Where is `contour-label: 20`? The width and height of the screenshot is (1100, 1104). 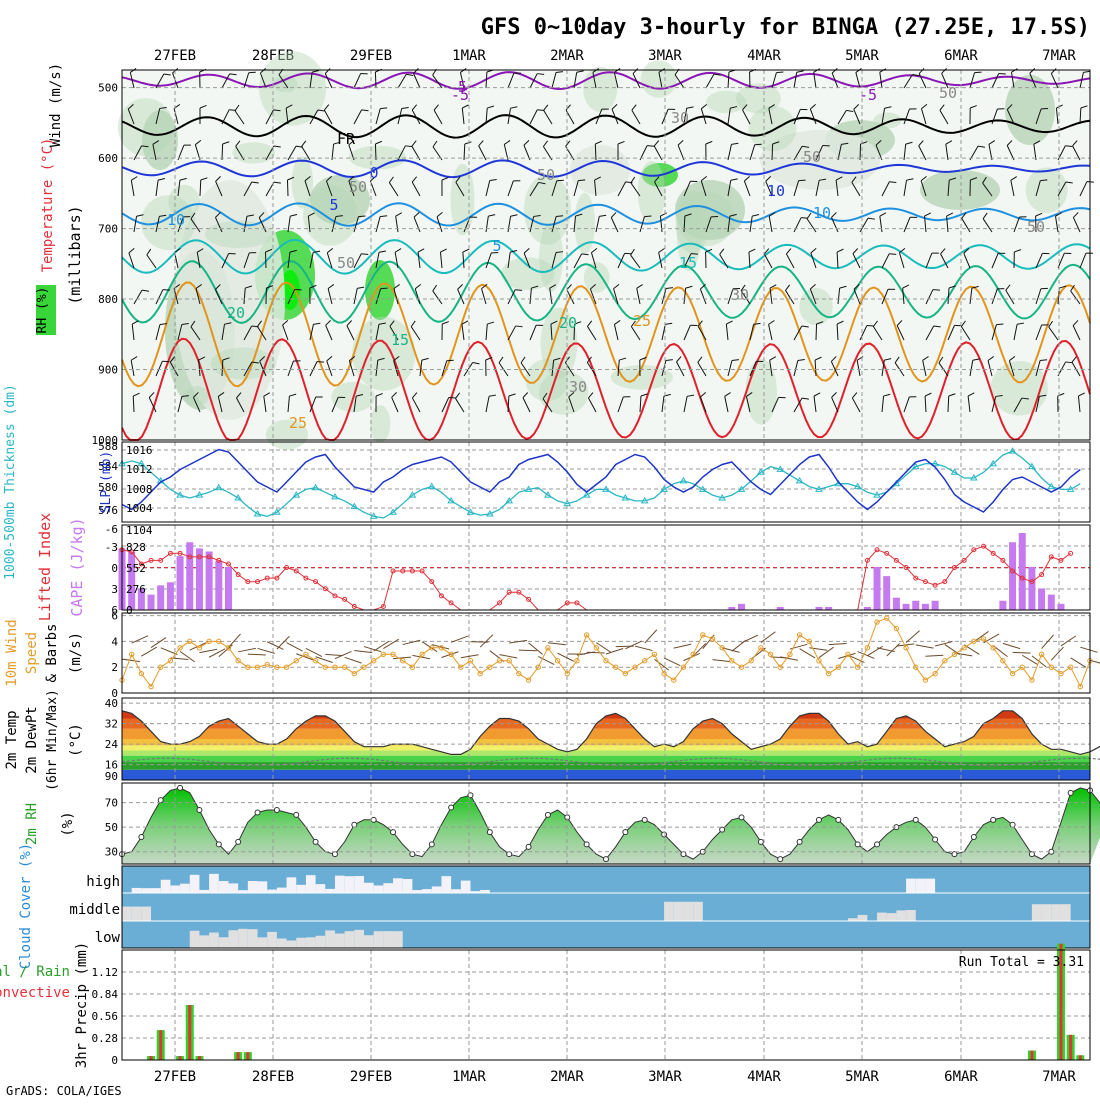 contour-label: 20 is located at coordinates (236, 313).